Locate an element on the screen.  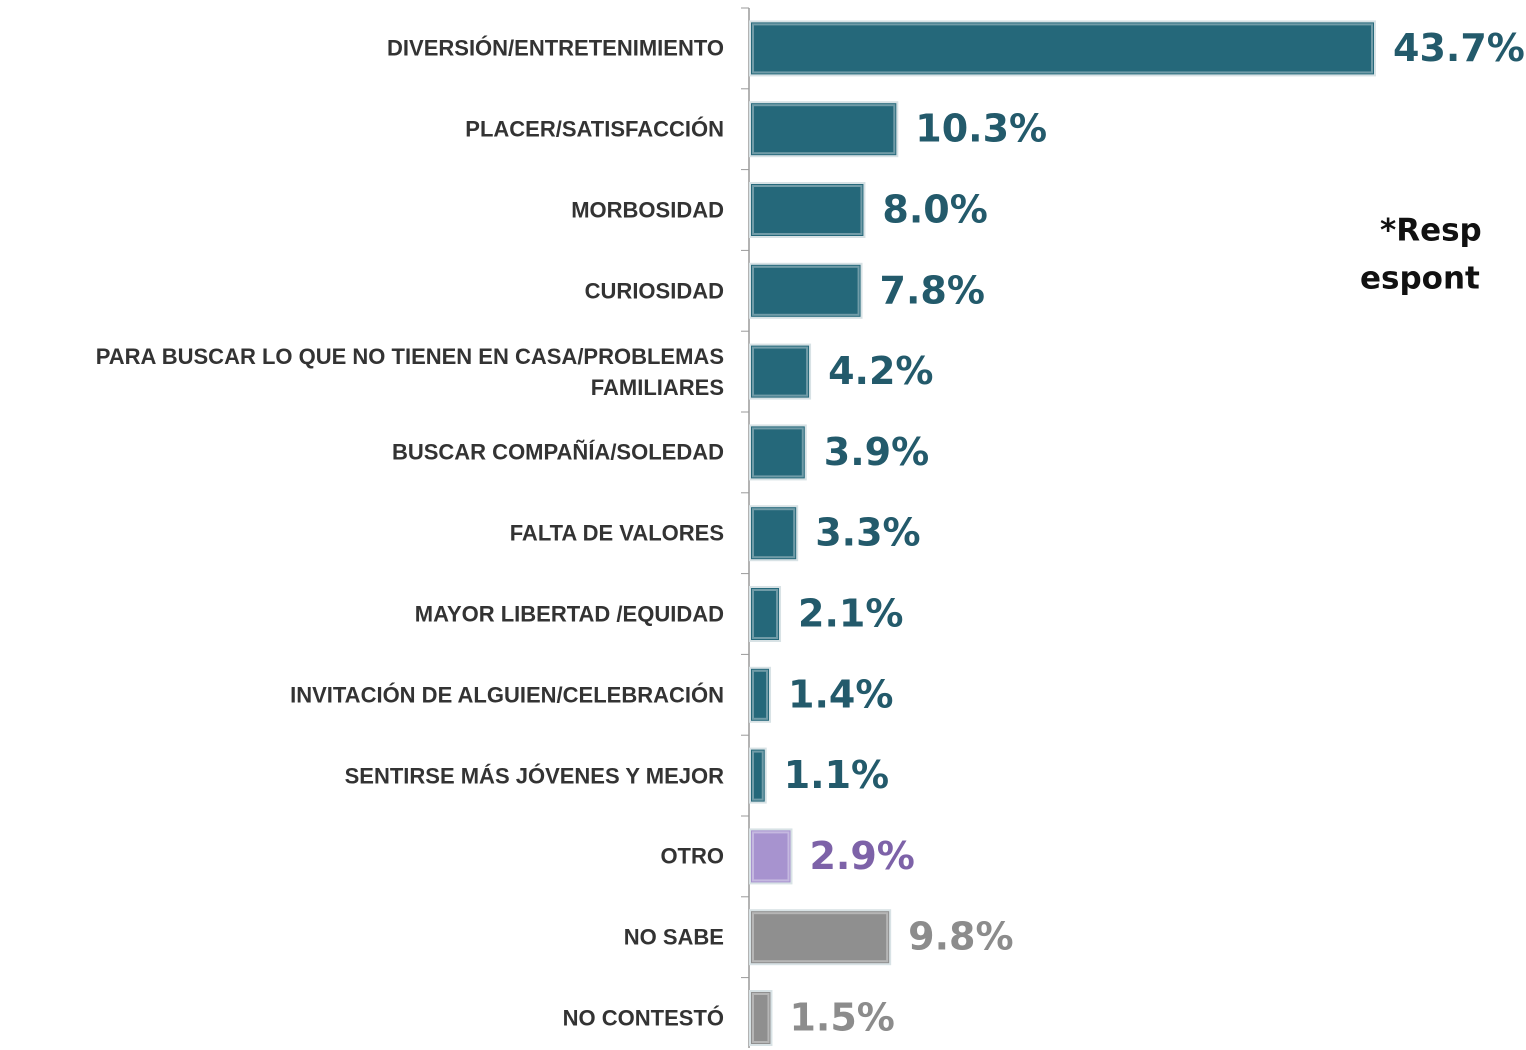
category-label: OTRO is located at coordinates (692, 856).